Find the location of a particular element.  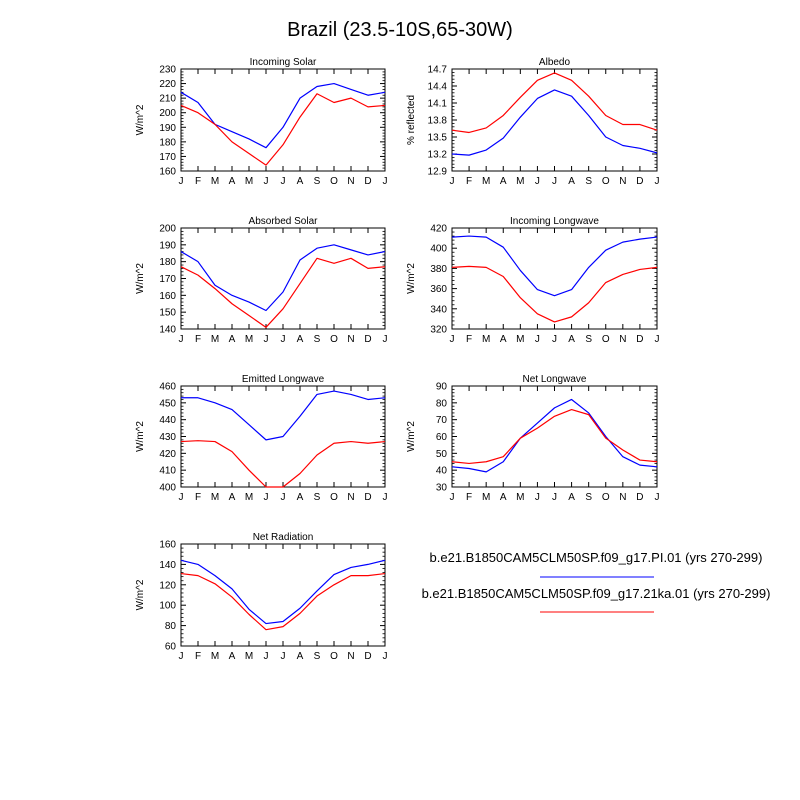

x-tick-label-albedo: A is located at coordinates (503, 181).